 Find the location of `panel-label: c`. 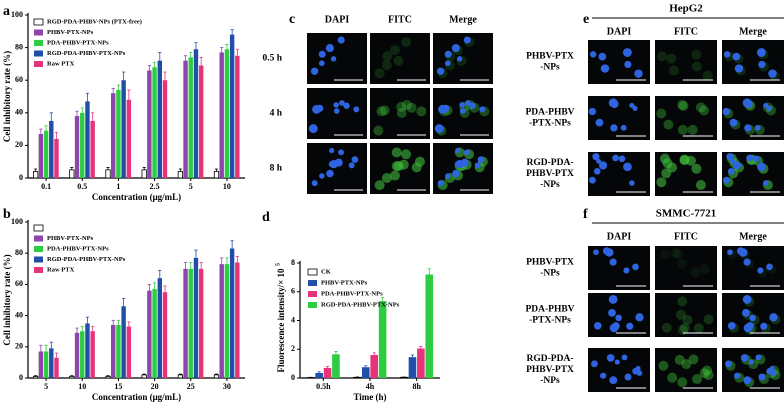

panel-label: c is located at coordinates (292, 19).